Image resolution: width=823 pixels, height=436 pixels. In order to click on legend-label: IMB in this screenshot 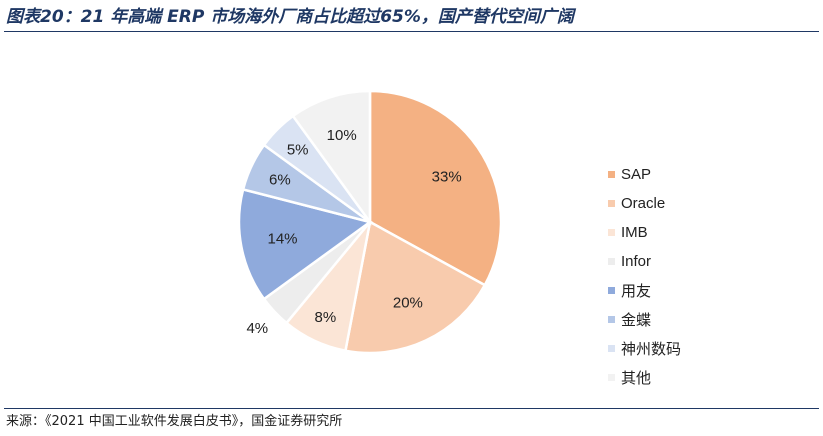, I will do `click(634, 232)`.